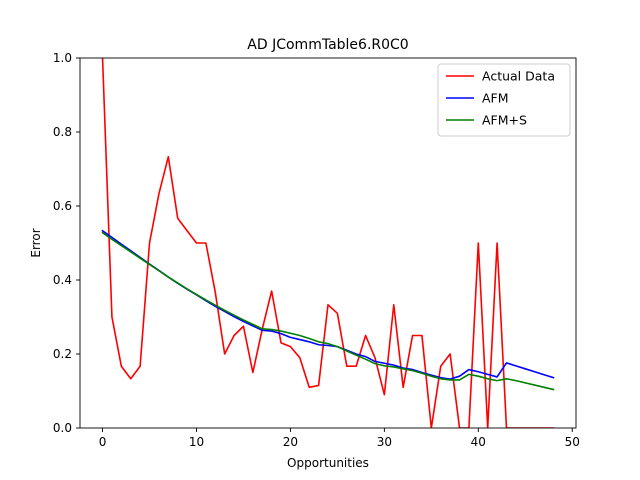 The image size is (640, 480). Describe the element at coordinates (290, 442) in the screenshot. I see `x-tick-label: 20` at that location.